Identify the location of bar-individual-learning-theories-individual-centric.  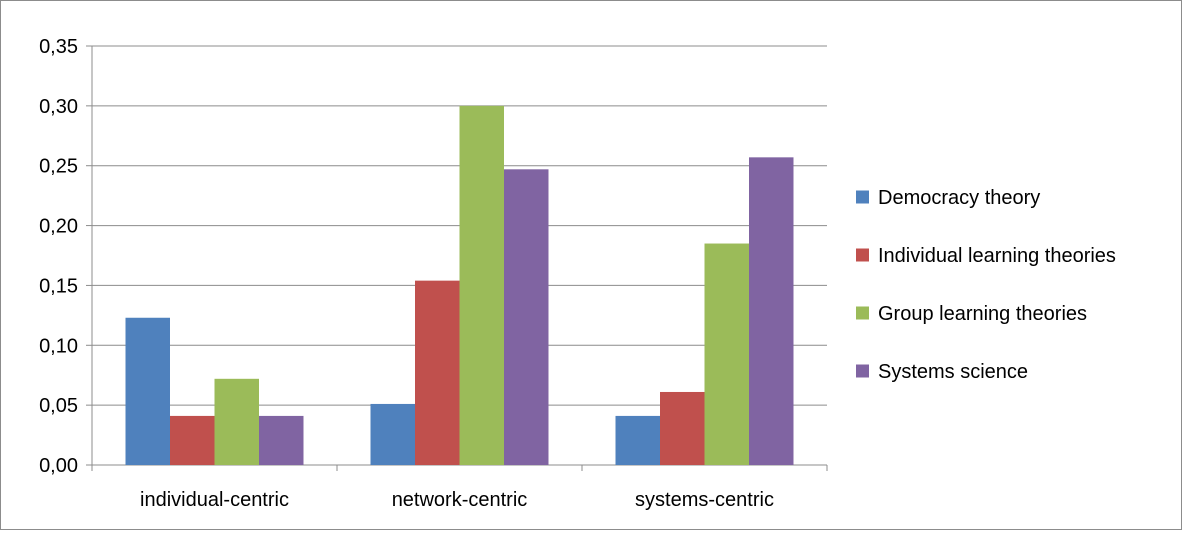
(192, 440).